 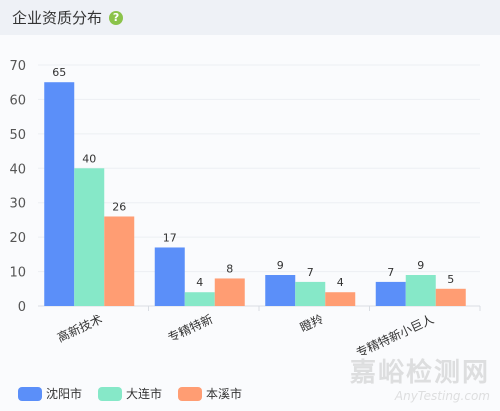 What do you see at coordinates (22, 307) in the screenshot?
I see `y-tick-label: 0` at bounding box center [22, 307].